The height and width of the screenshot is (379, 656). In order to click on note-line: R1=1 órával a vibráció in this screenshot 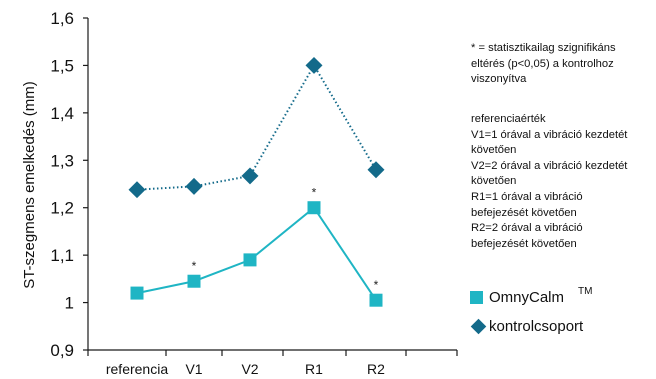, I will do `click(527, 196)`.